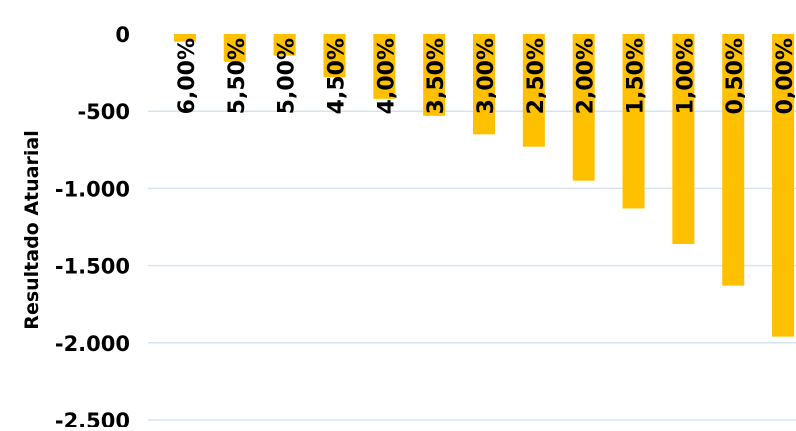 Image resolution: width=796 pixels, height=431 pixels. Describe the element at coordinates (536, 76) in the screenshot. I see `category-label: 2,50%` at that location.